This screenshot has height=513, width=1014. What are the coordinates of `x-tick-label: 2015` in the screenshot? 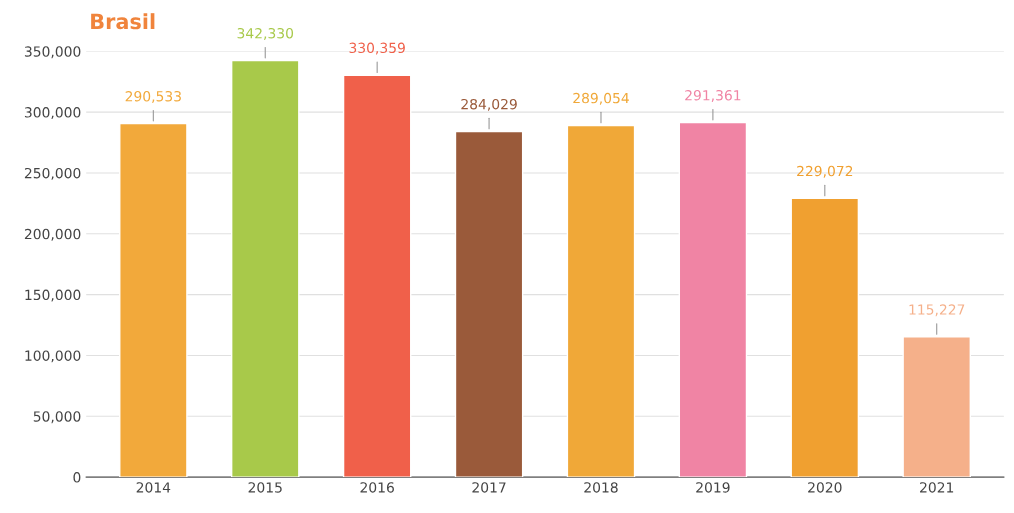 It's located at (265, 487).